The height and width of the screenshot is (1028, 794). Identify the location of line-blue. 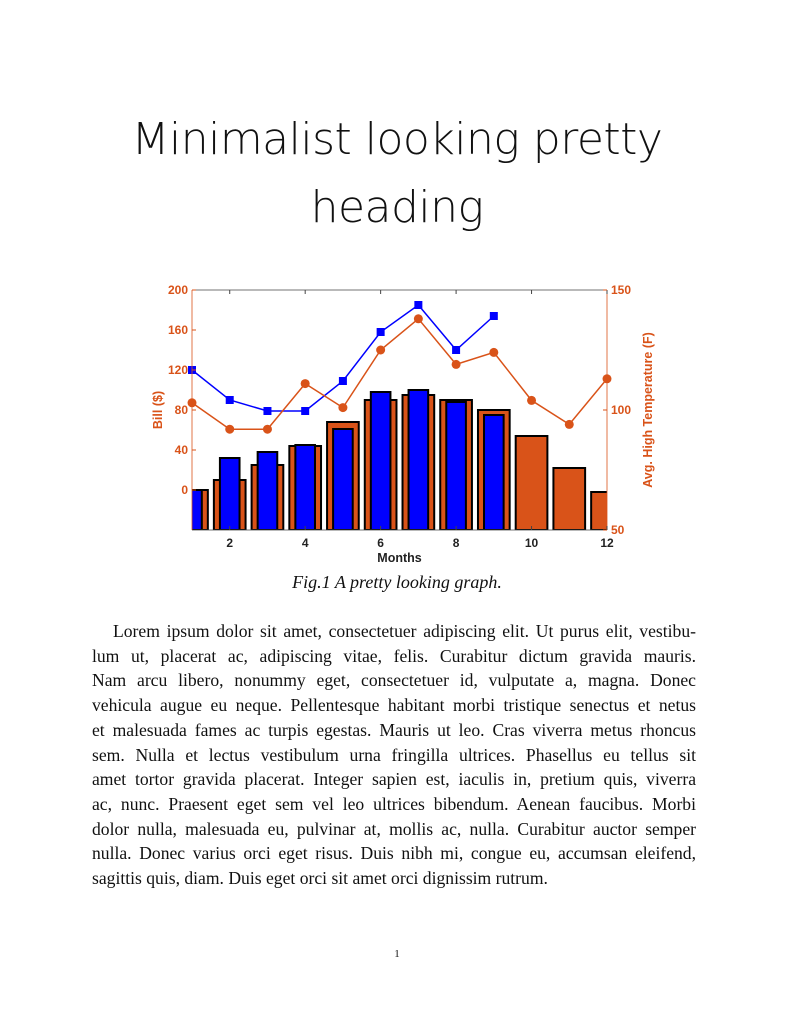
(343, 357).